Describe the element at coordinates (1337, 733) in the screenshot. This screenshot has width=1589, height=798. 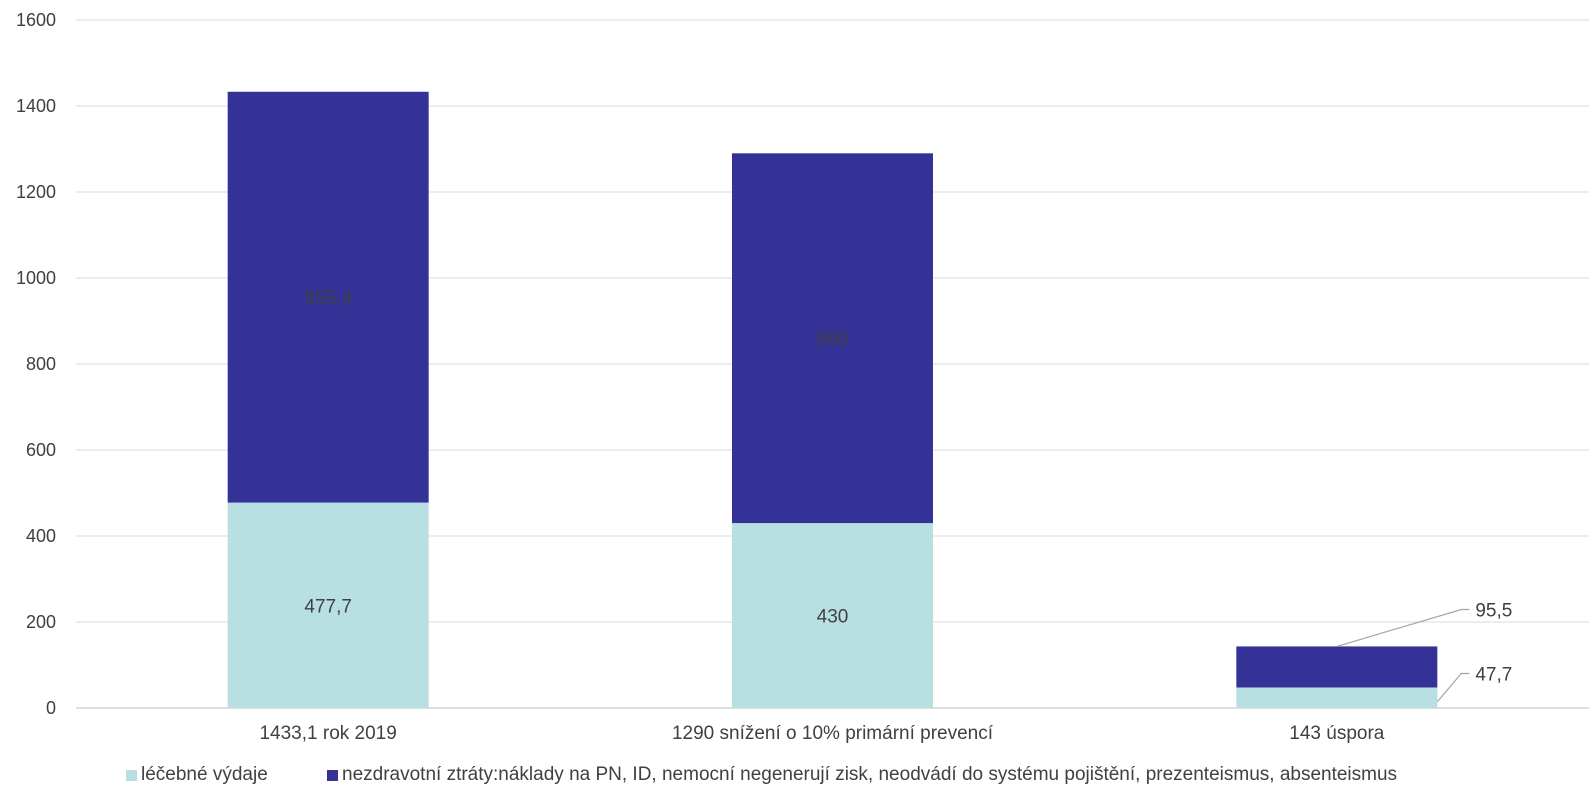
I see `x-category-label: 143 úspora` at that location.